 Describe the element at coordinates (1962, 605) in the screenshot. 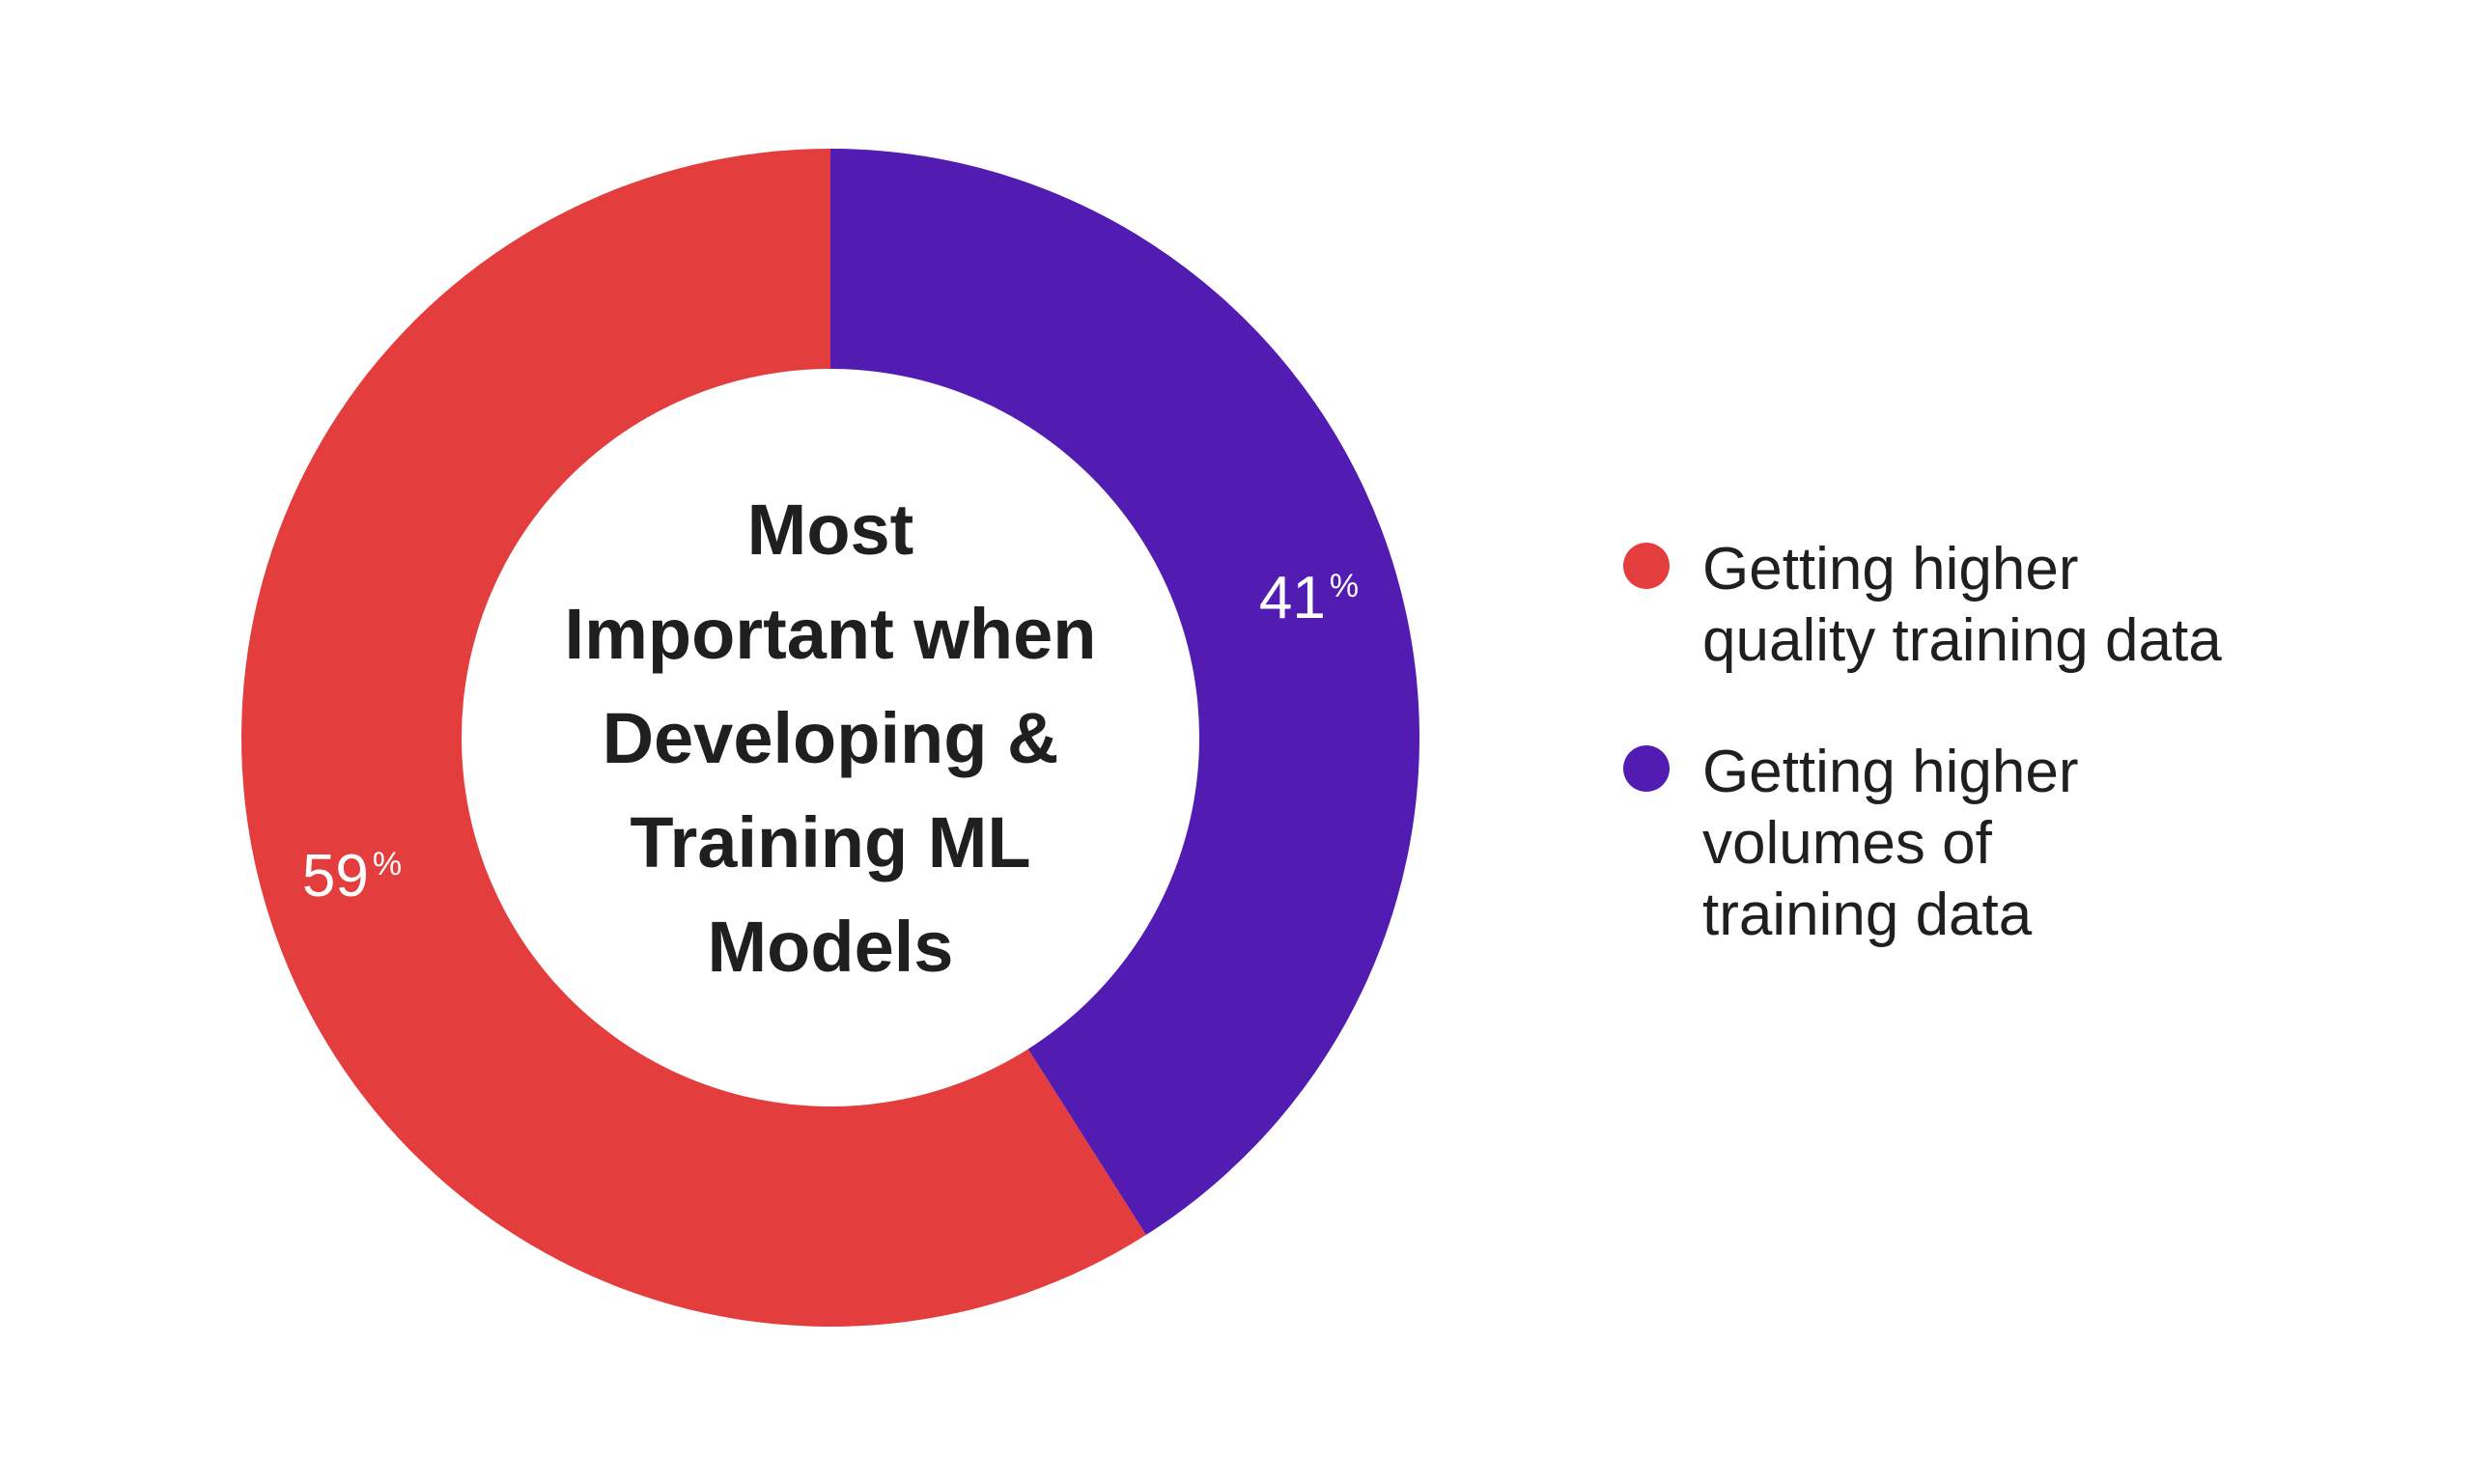

I see `legend-label: Getting higher quality training data` at that location.